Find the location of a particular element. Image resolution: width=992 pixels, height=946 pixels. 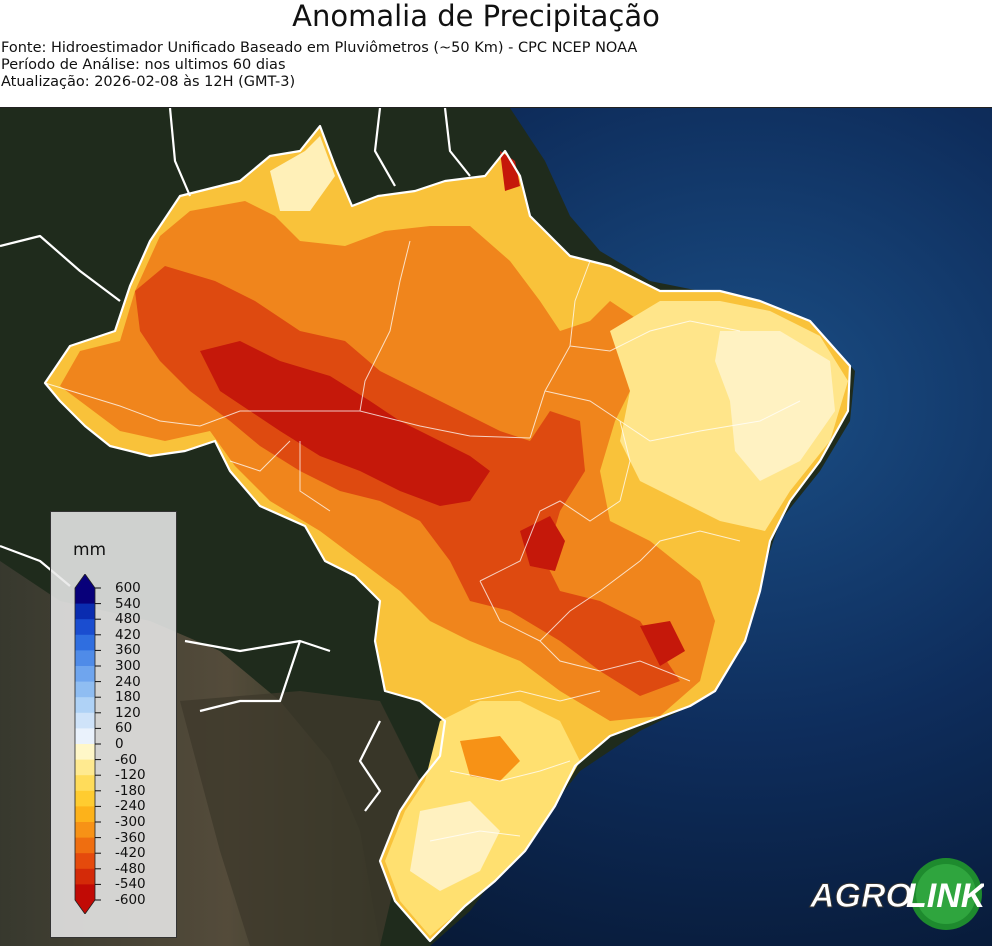

colorbar-min-arrow is located at coordinates (85, 907).